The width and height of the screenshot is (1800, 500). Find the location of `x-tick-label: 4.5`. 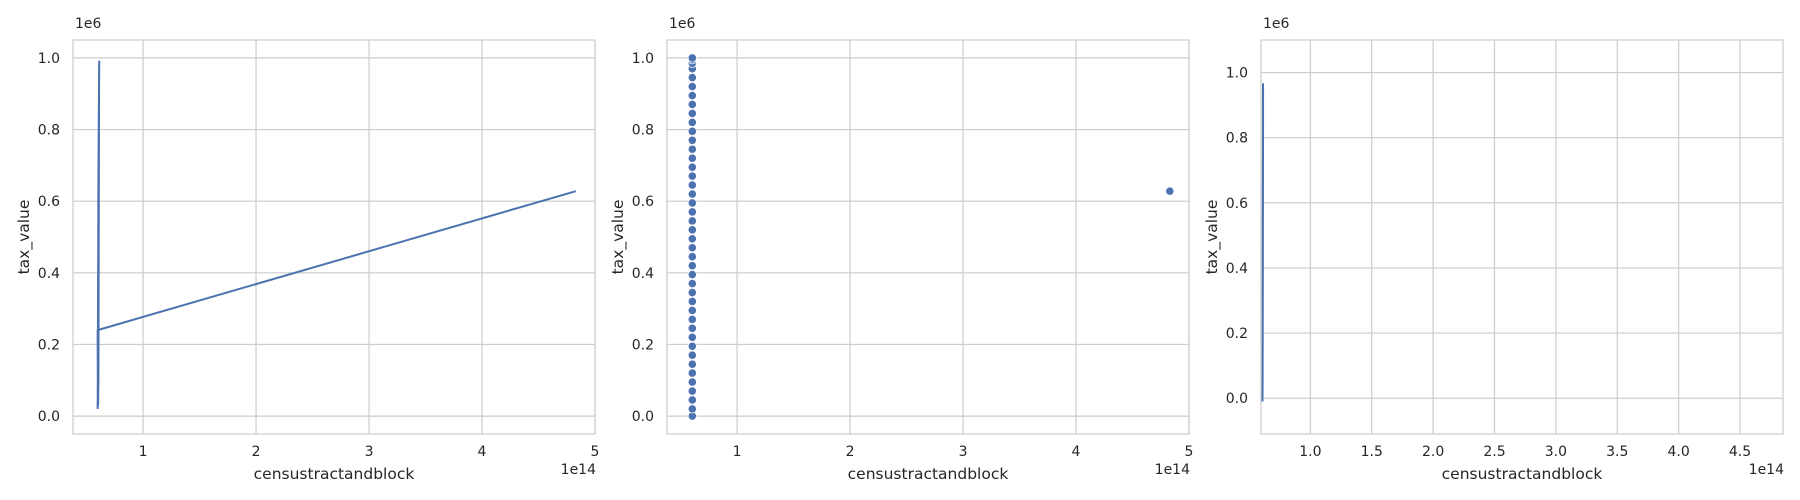

x-tick-label: 4.5 is located at coordinates (1740, 452).